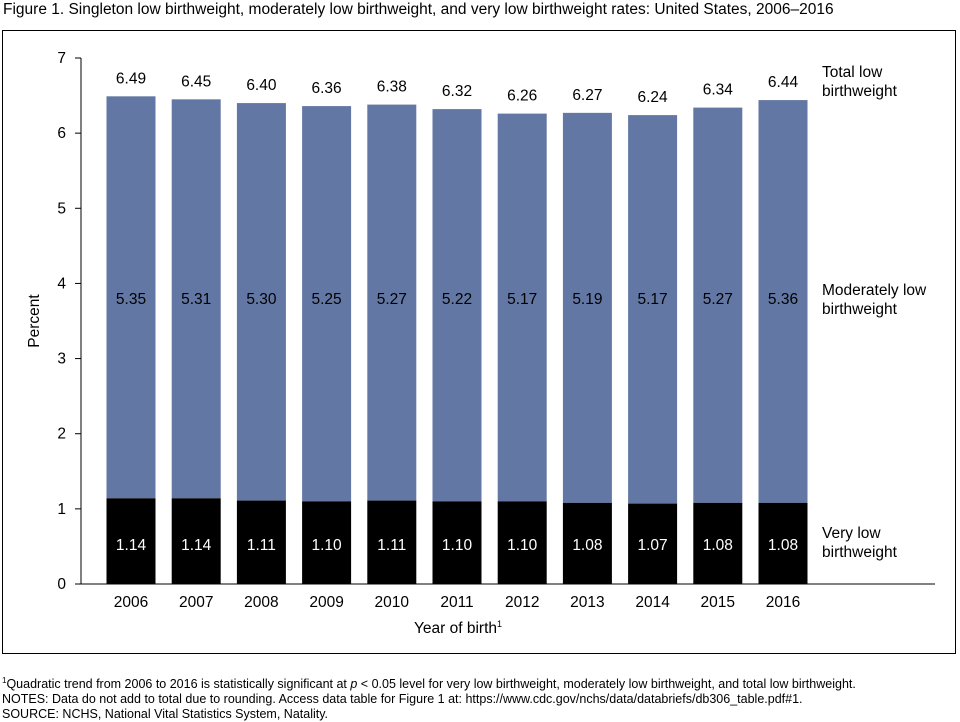 This screenshot has height=722, width=960. I want to click on x-tick-label-2006: 2006, so click(131, 602).